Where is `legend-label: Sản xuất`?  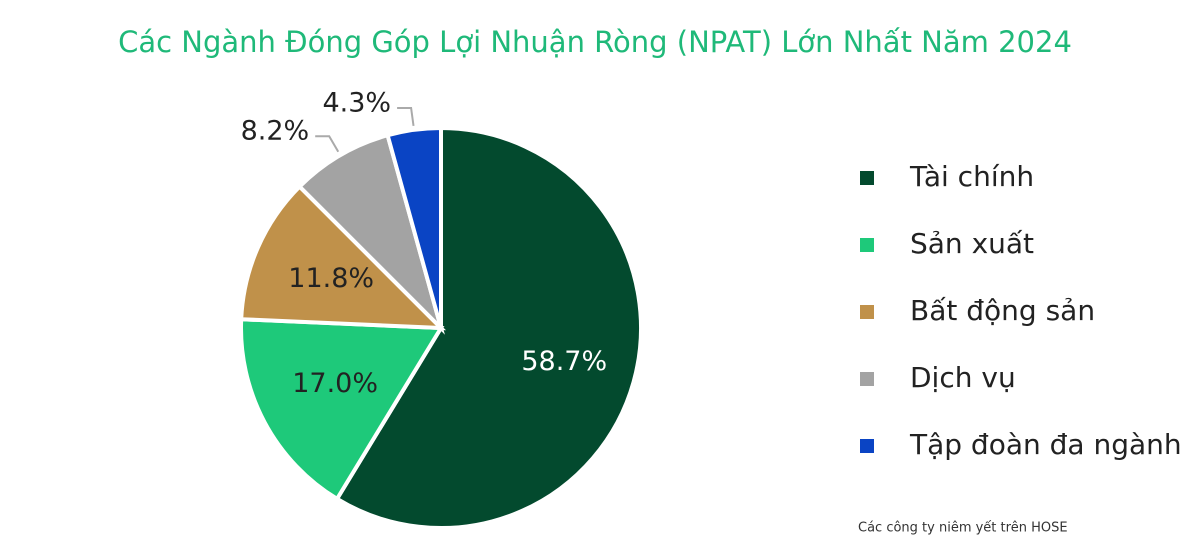 legend-label: Sản xuất is located at coordinates (972, 243).